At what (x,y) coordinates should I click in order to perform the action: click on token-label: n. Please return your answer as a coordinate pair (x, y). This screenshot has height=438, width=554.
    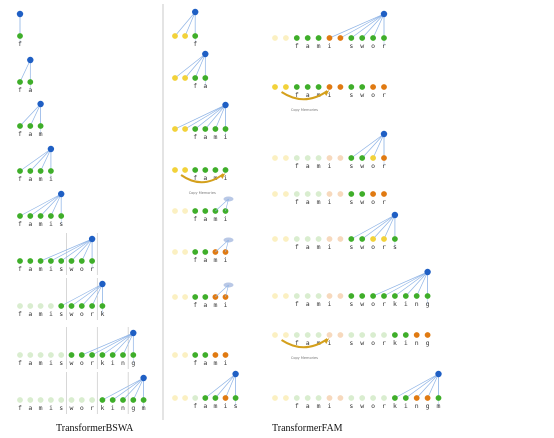
    Looking at the image, I should click on (123, 408).